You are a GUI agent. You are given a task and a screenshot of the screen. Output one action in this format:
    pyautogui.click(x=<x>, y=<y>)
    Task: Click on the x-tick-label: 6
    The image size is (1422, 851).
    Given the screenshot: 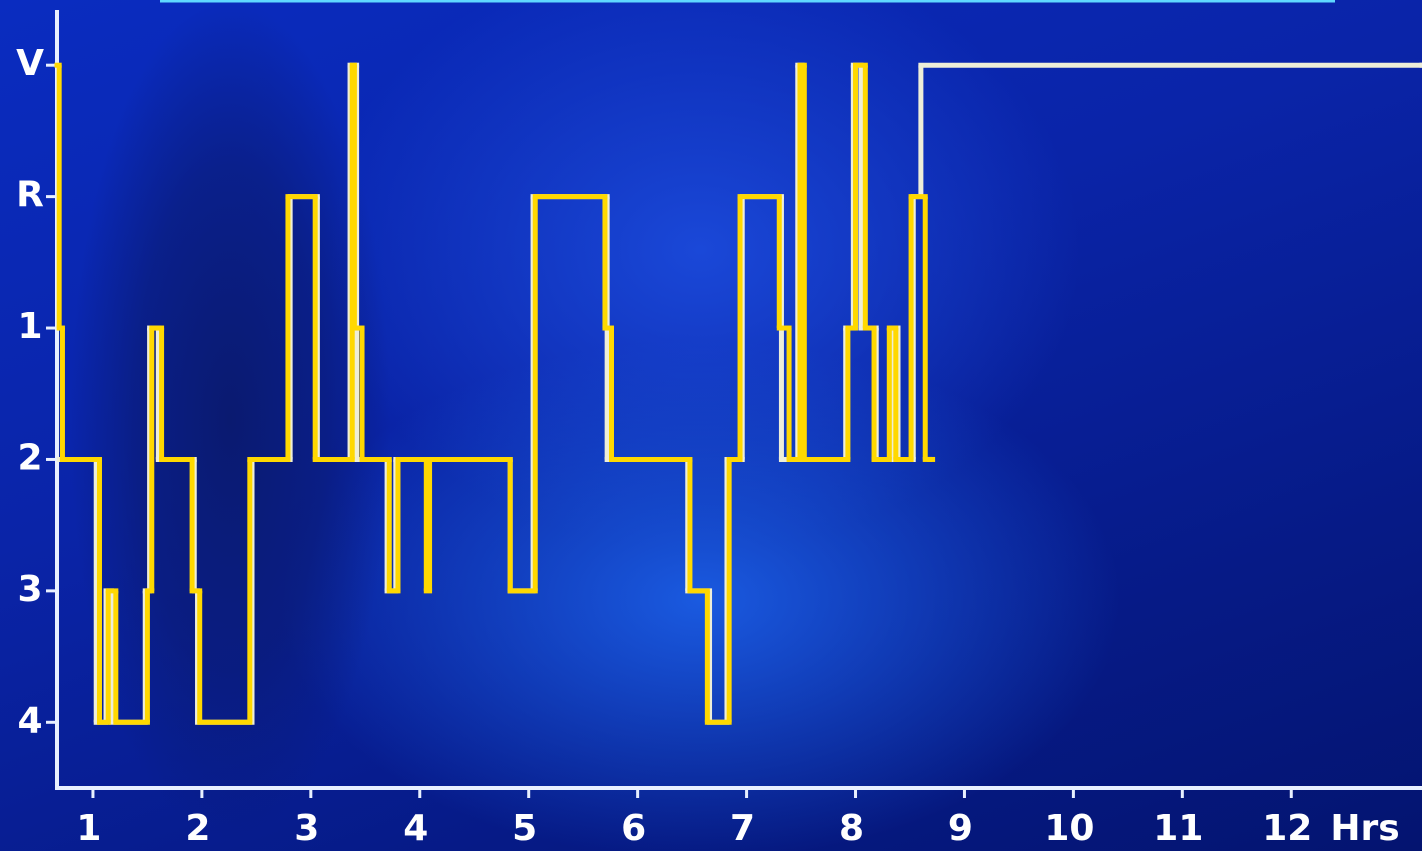 What is the action you would take?
    pyautogui.click(x=633, y=828)
    